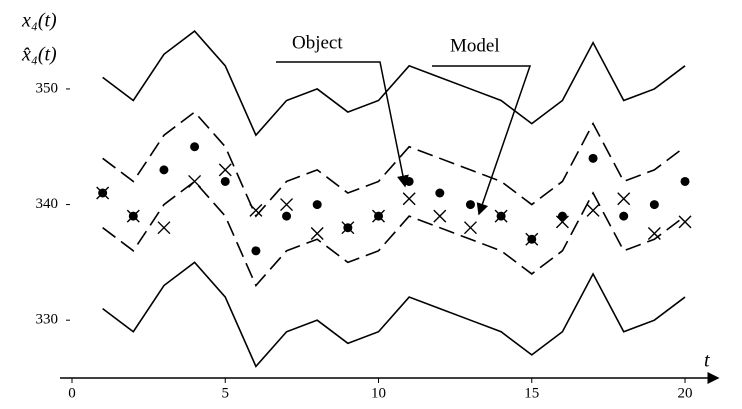 This screenshot has height=409, width=742. What do you see at coordinates (226, 393) in the screenshot?
I see `x-tick-label: 5` at bounding box center [226, 393].